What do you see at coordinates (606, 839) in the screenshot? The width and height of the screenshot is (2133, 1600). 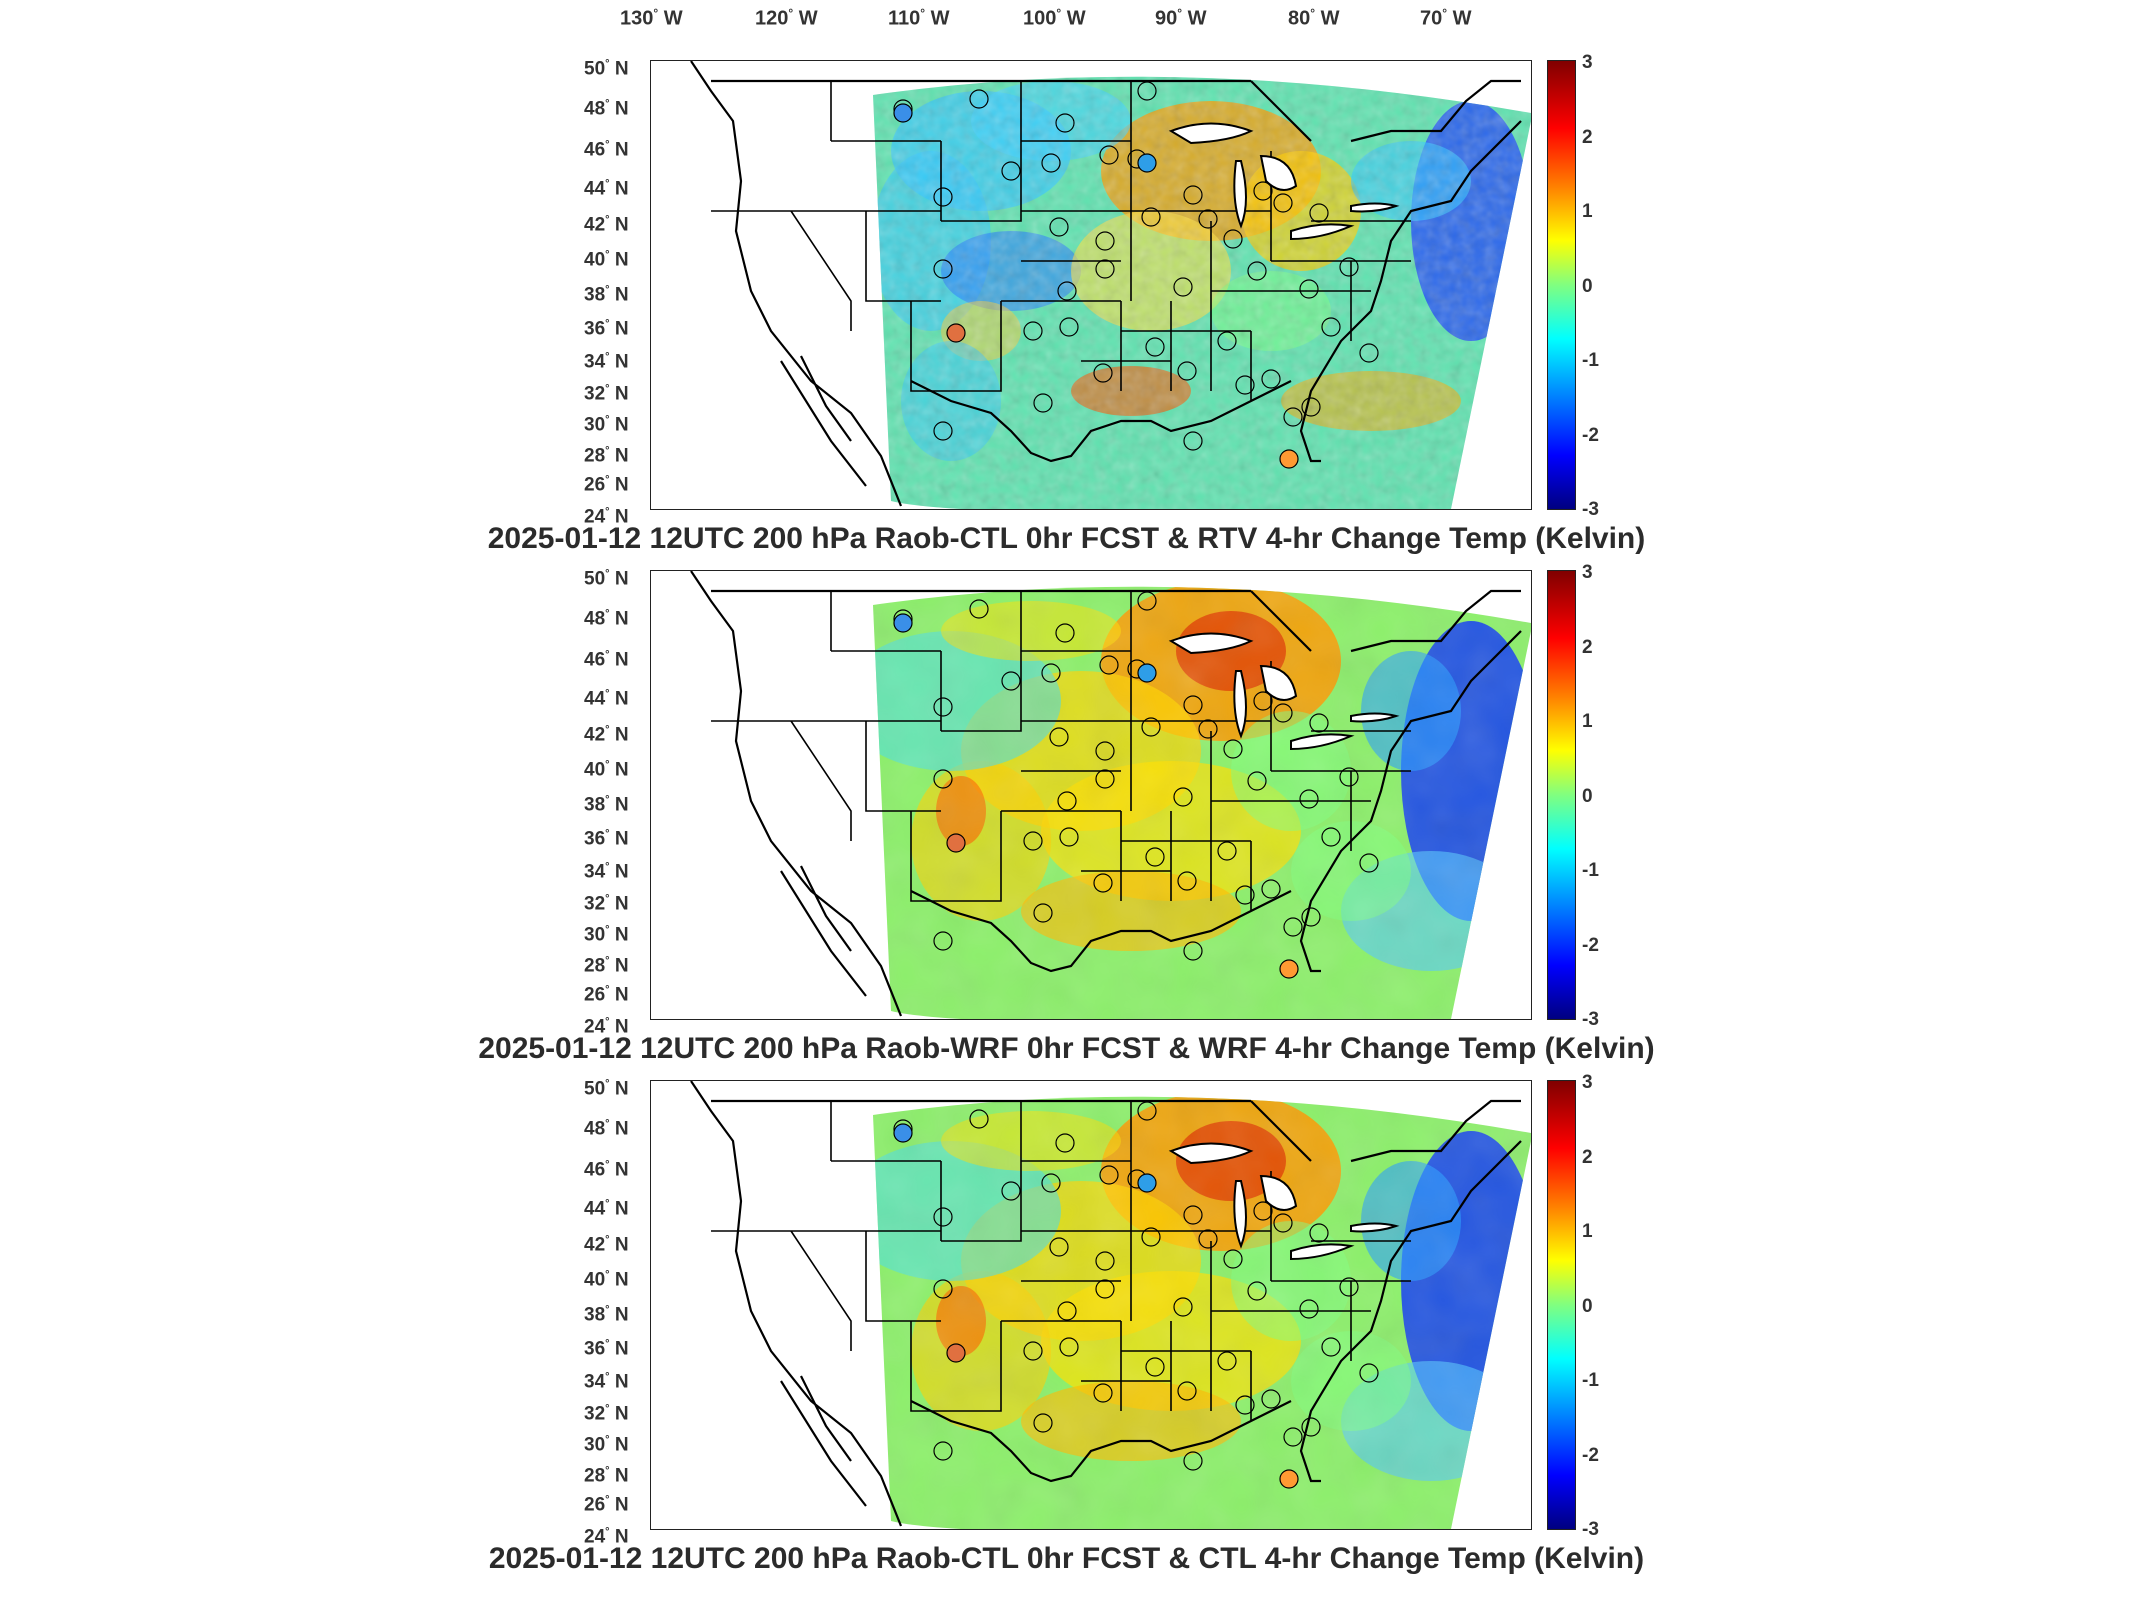 I see `latitude-label: 36° N` at bounding box center [606, 839].